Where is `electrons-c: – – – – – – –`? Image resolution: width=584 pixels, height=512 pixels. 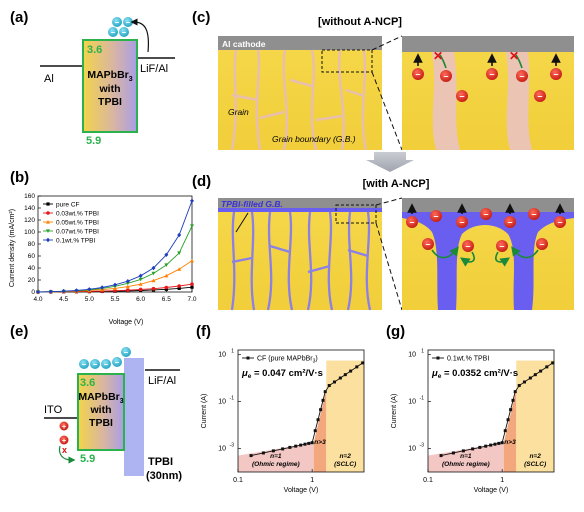 electrons-c: – – – – – – – is located at coordinates (487, 85).